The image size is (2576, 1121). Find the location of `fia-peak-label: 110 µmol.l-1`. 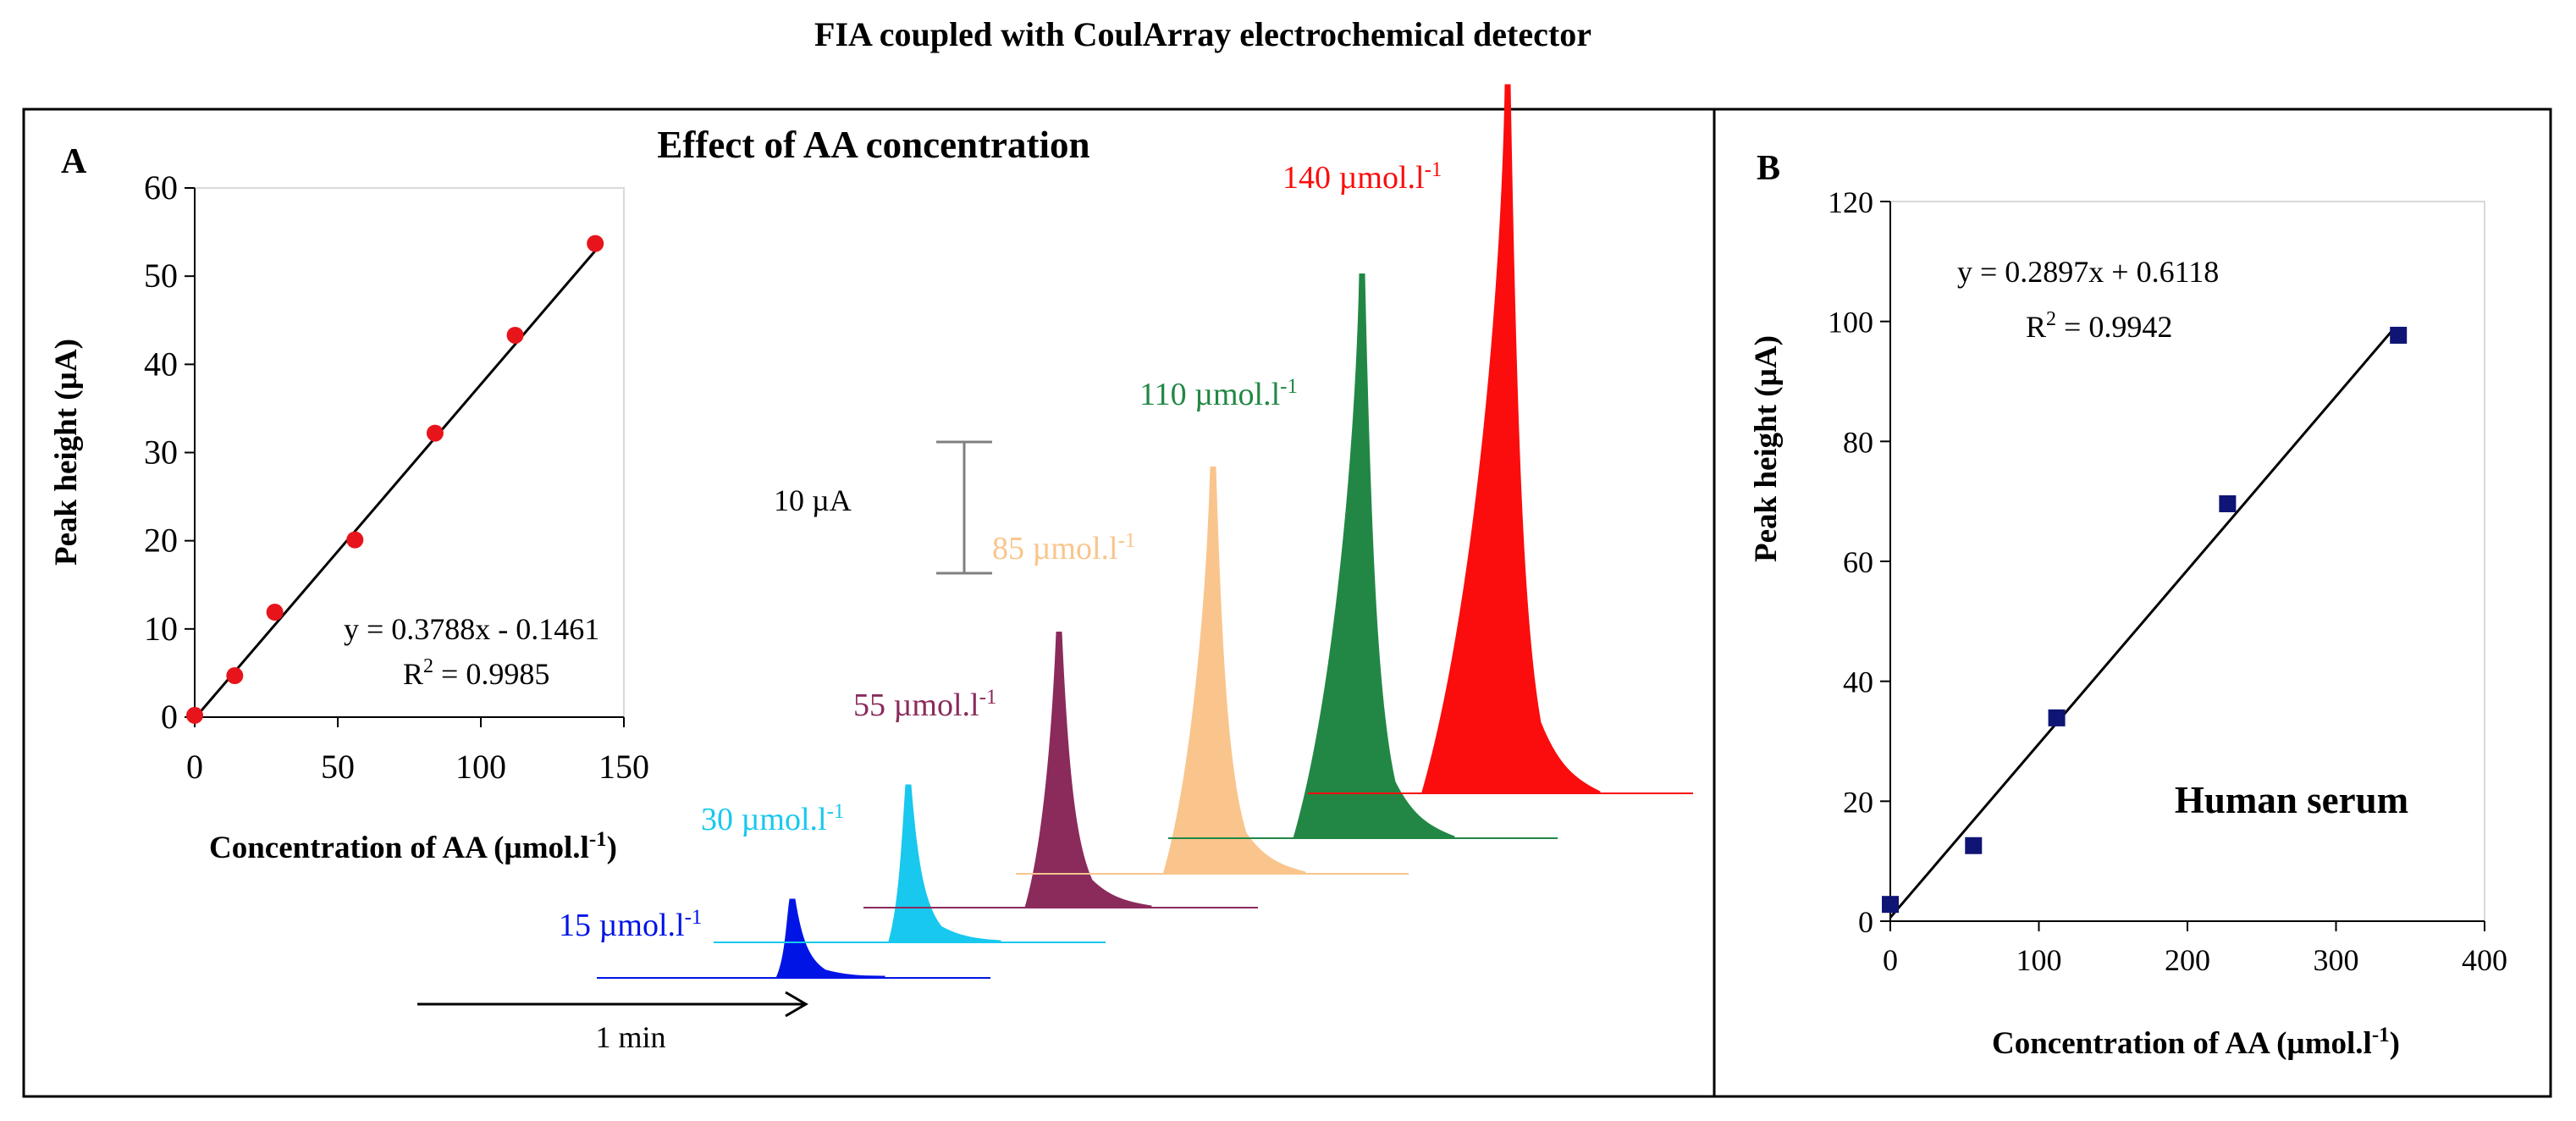

fia-peak-label: 110 µmol.l-1 is located at coordinates (1219, 393).